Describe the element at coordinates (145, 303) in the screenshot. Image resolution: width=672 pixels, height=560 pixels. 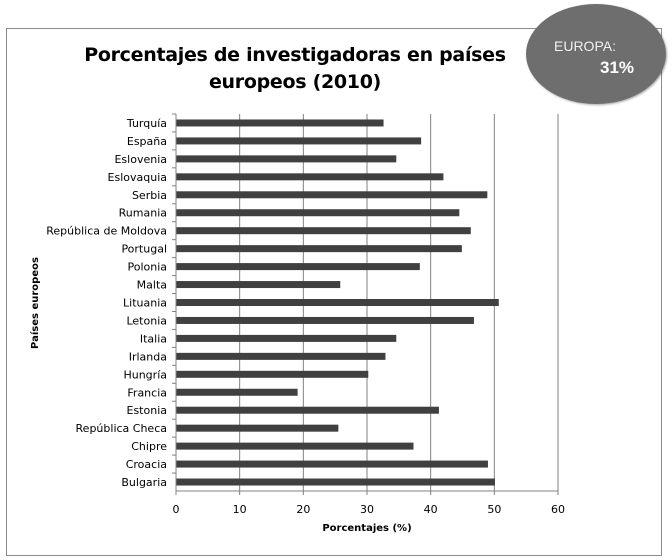
I see `category-label: Lituania` at that location.